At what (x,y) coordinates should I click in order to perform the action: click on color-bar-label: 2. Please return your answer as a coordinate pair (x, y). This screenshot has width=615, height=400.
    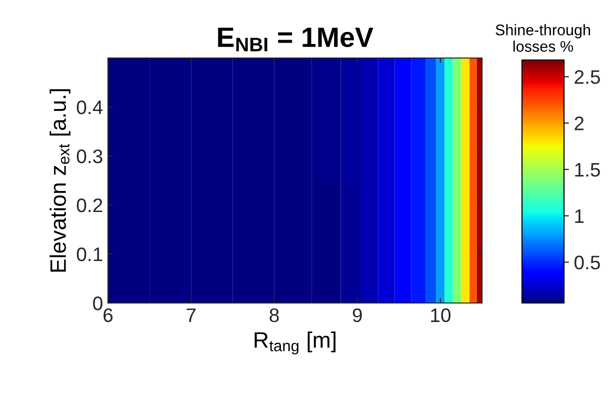
    Looking at the image, I should click on (579, 123).